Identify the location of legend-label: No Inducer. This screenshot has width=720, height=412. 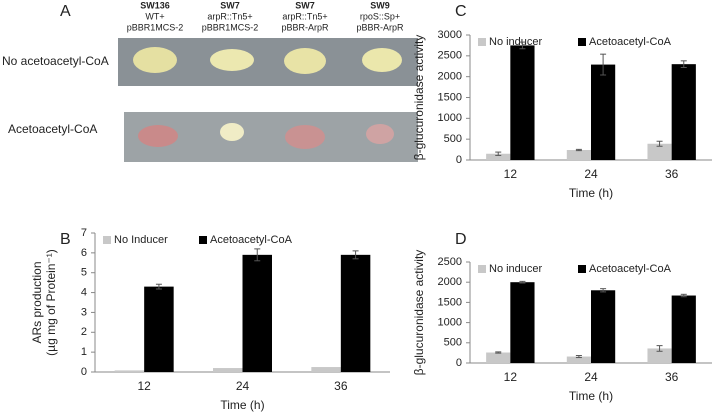
(141, 240).